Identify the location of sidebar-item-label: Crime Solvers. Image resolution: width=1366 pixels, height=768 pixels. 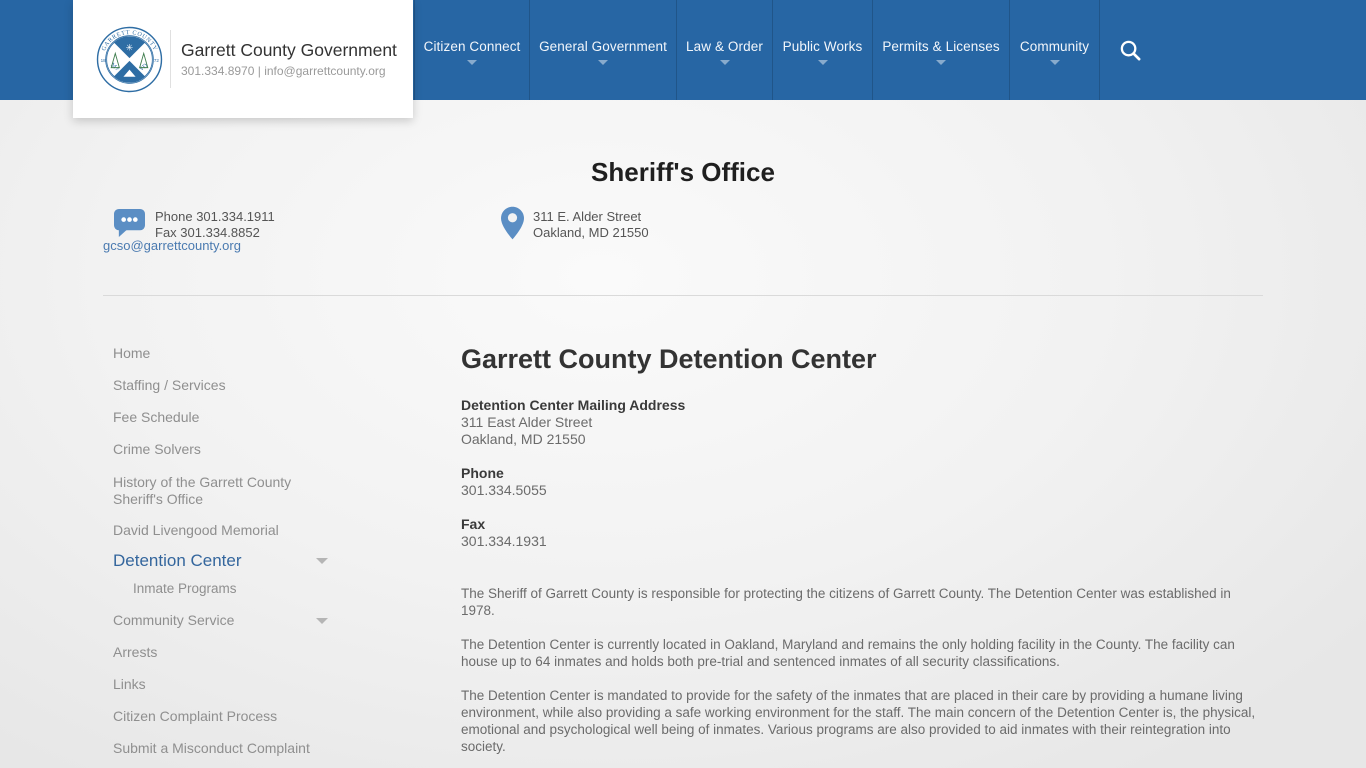
(157, 449).